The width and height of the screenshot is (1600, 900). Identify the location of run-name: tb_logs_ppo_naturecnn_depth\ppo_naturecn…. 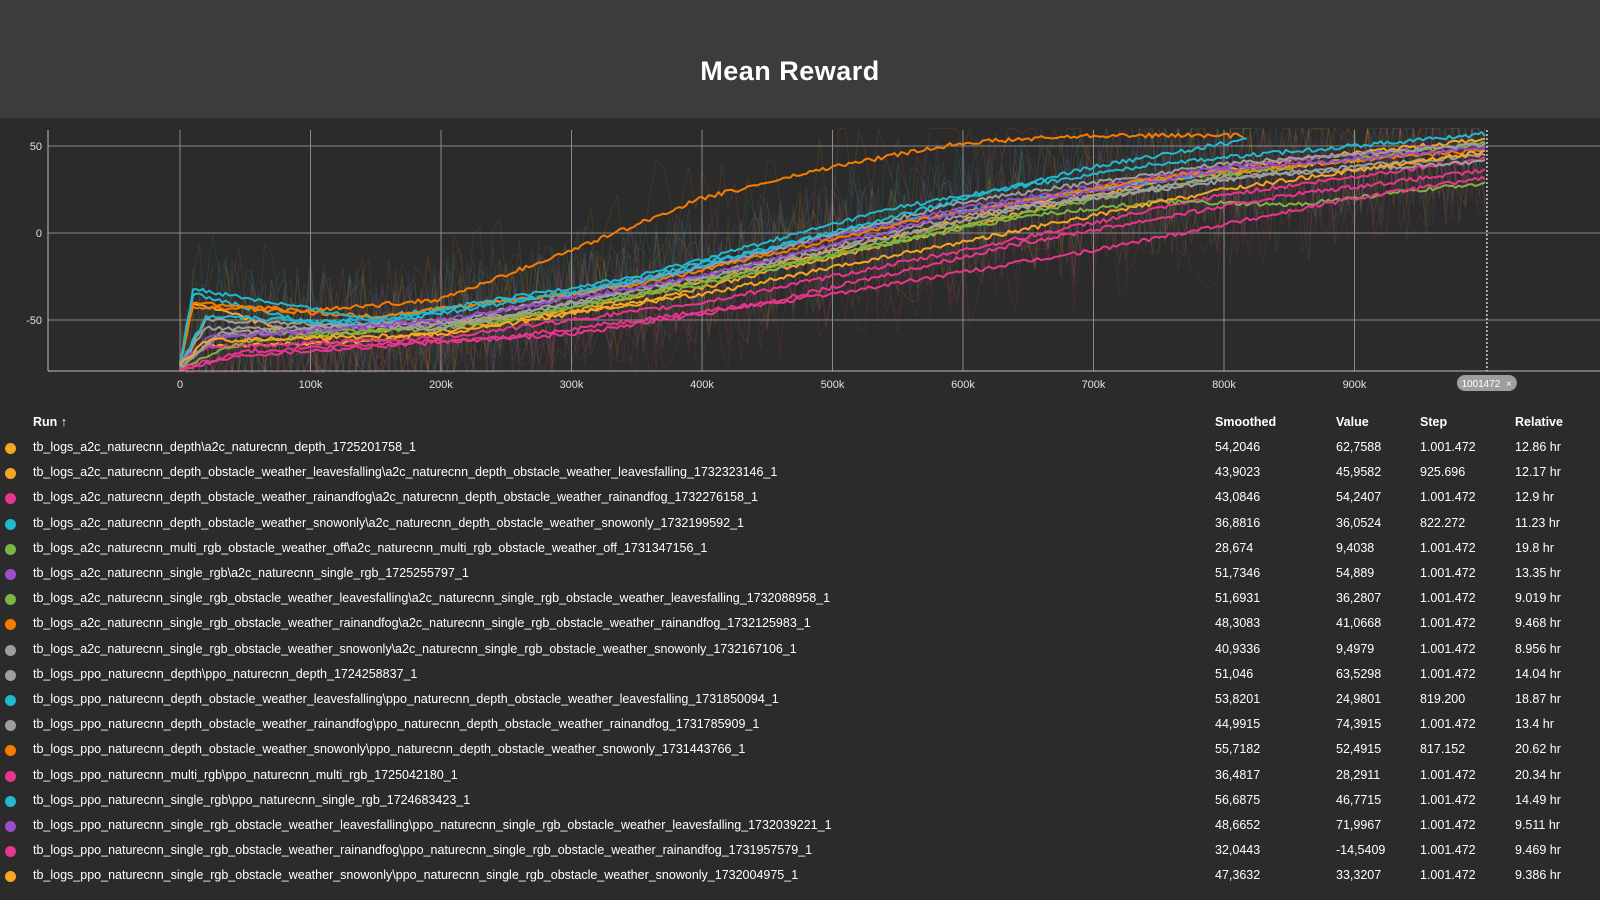
(225, 673).